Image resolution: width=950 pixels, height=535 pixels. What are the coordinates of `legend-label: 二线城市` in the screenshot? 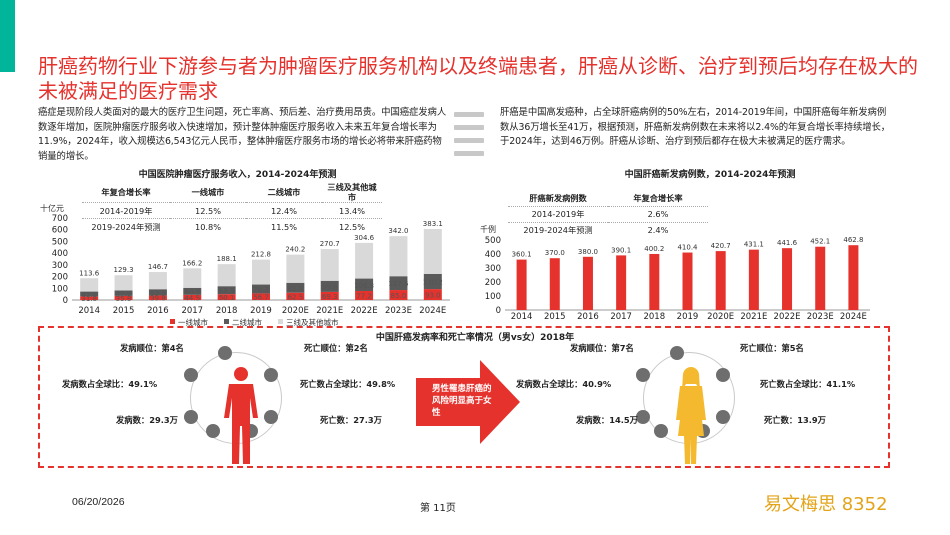 It's located at (247, 322).